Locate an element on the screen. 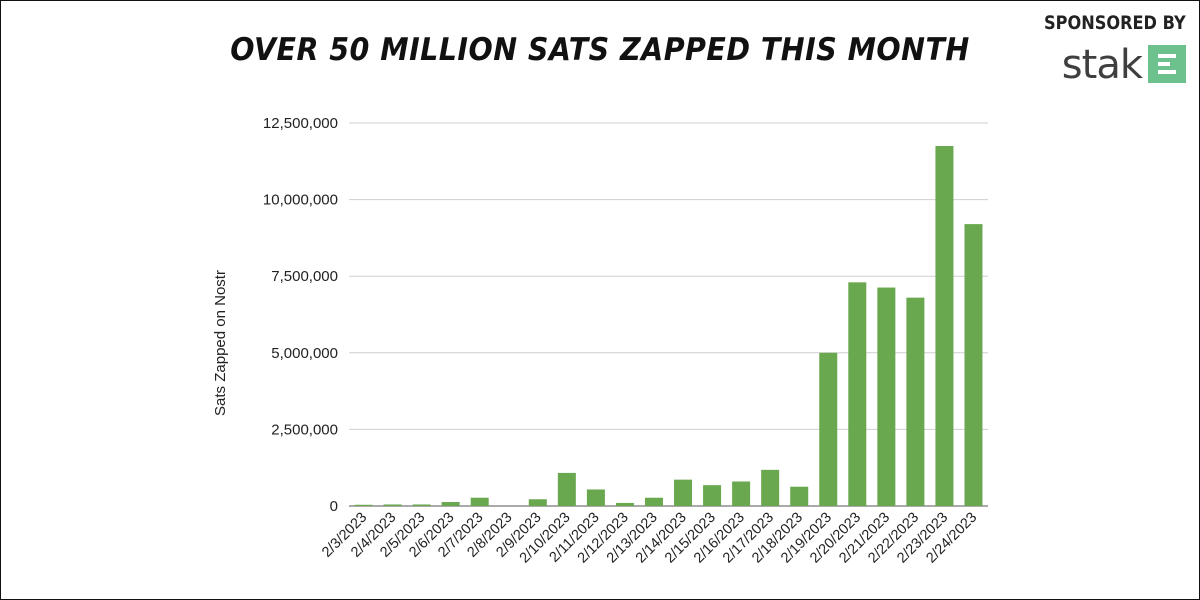  bar-2-21-2023 is located at coordinates (886, 396).